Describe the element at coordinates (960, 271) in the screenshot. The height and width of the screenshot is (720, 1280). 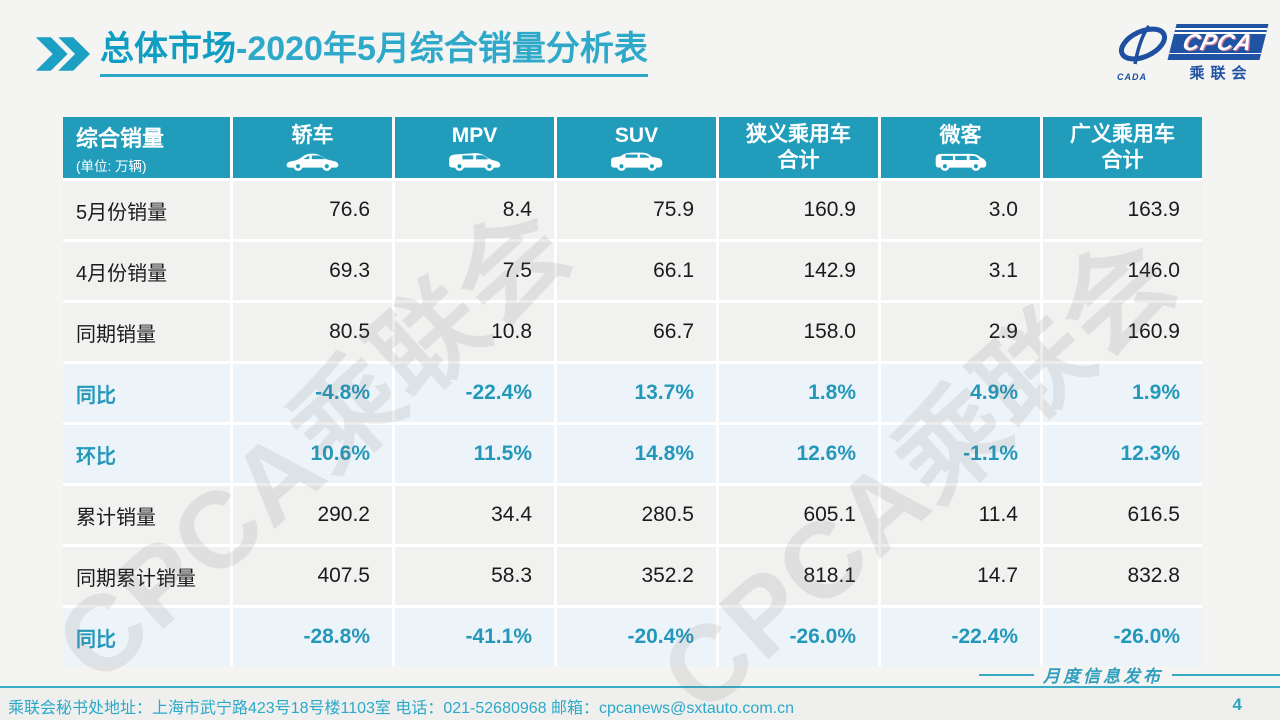
I see `value-cell: 3.1` at that location.